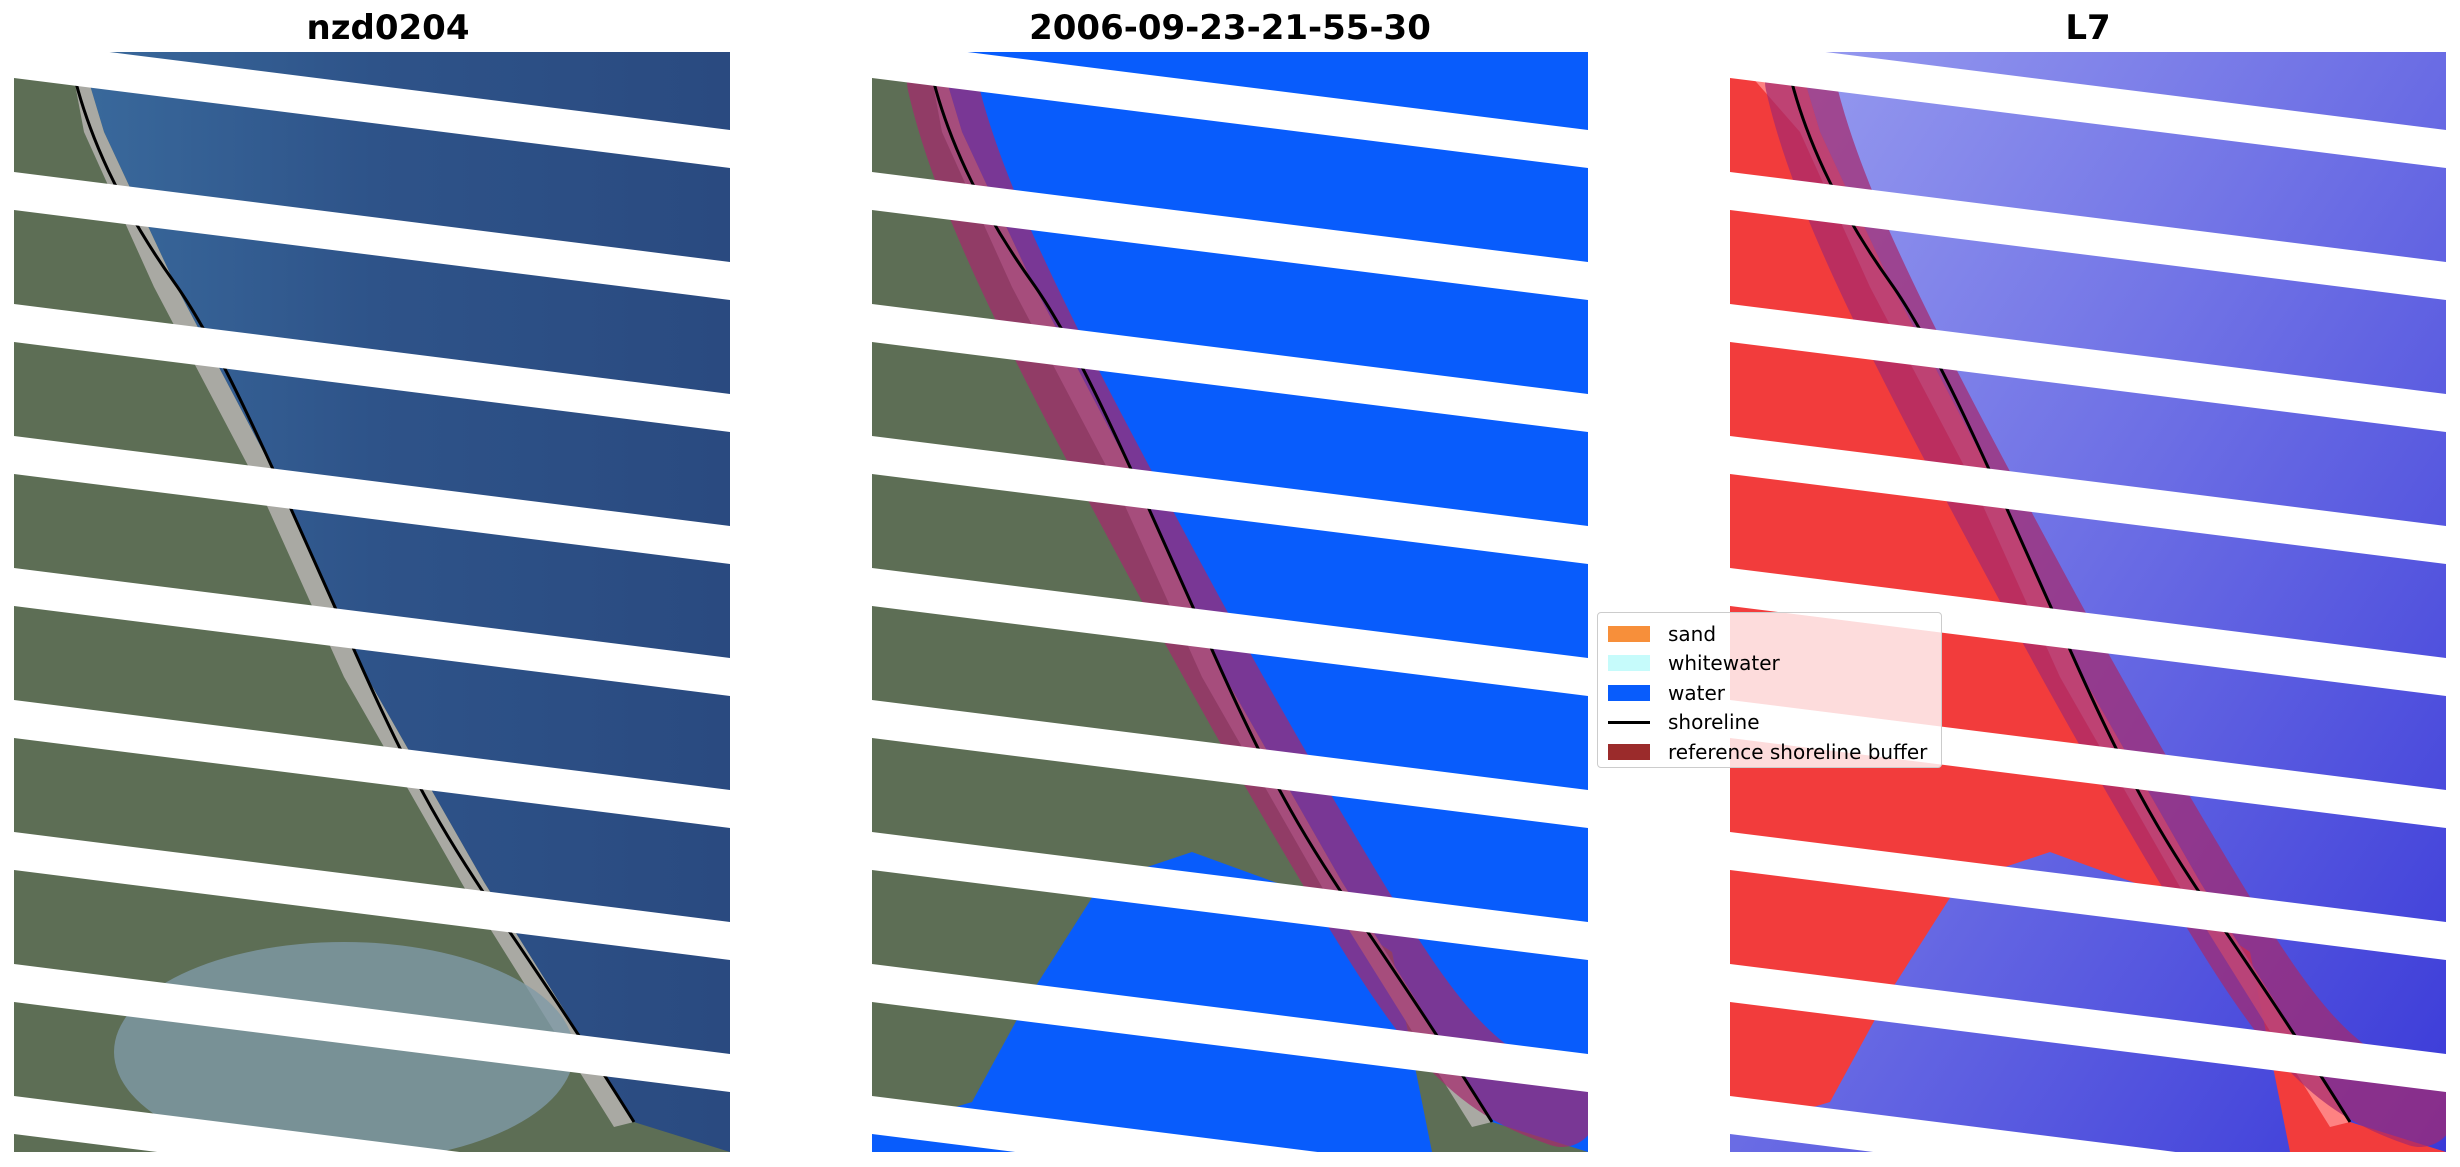  What do you see at coordinates (1714, 722) in the screenshot?
I see `legend-label: shoreline` at bounding box center [1714, 722].